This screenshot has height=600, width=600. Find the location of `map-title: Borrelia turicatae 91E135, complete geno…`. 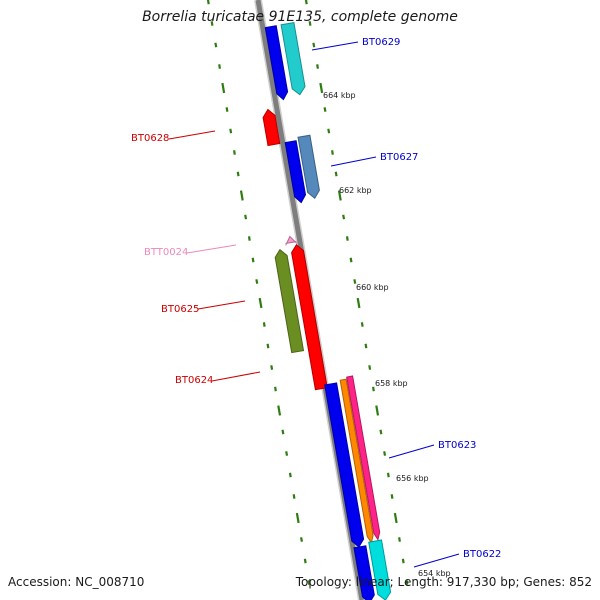

map-title: Borrelia turicatae 91E135, complete geno… is located at coordinates (300, 17).